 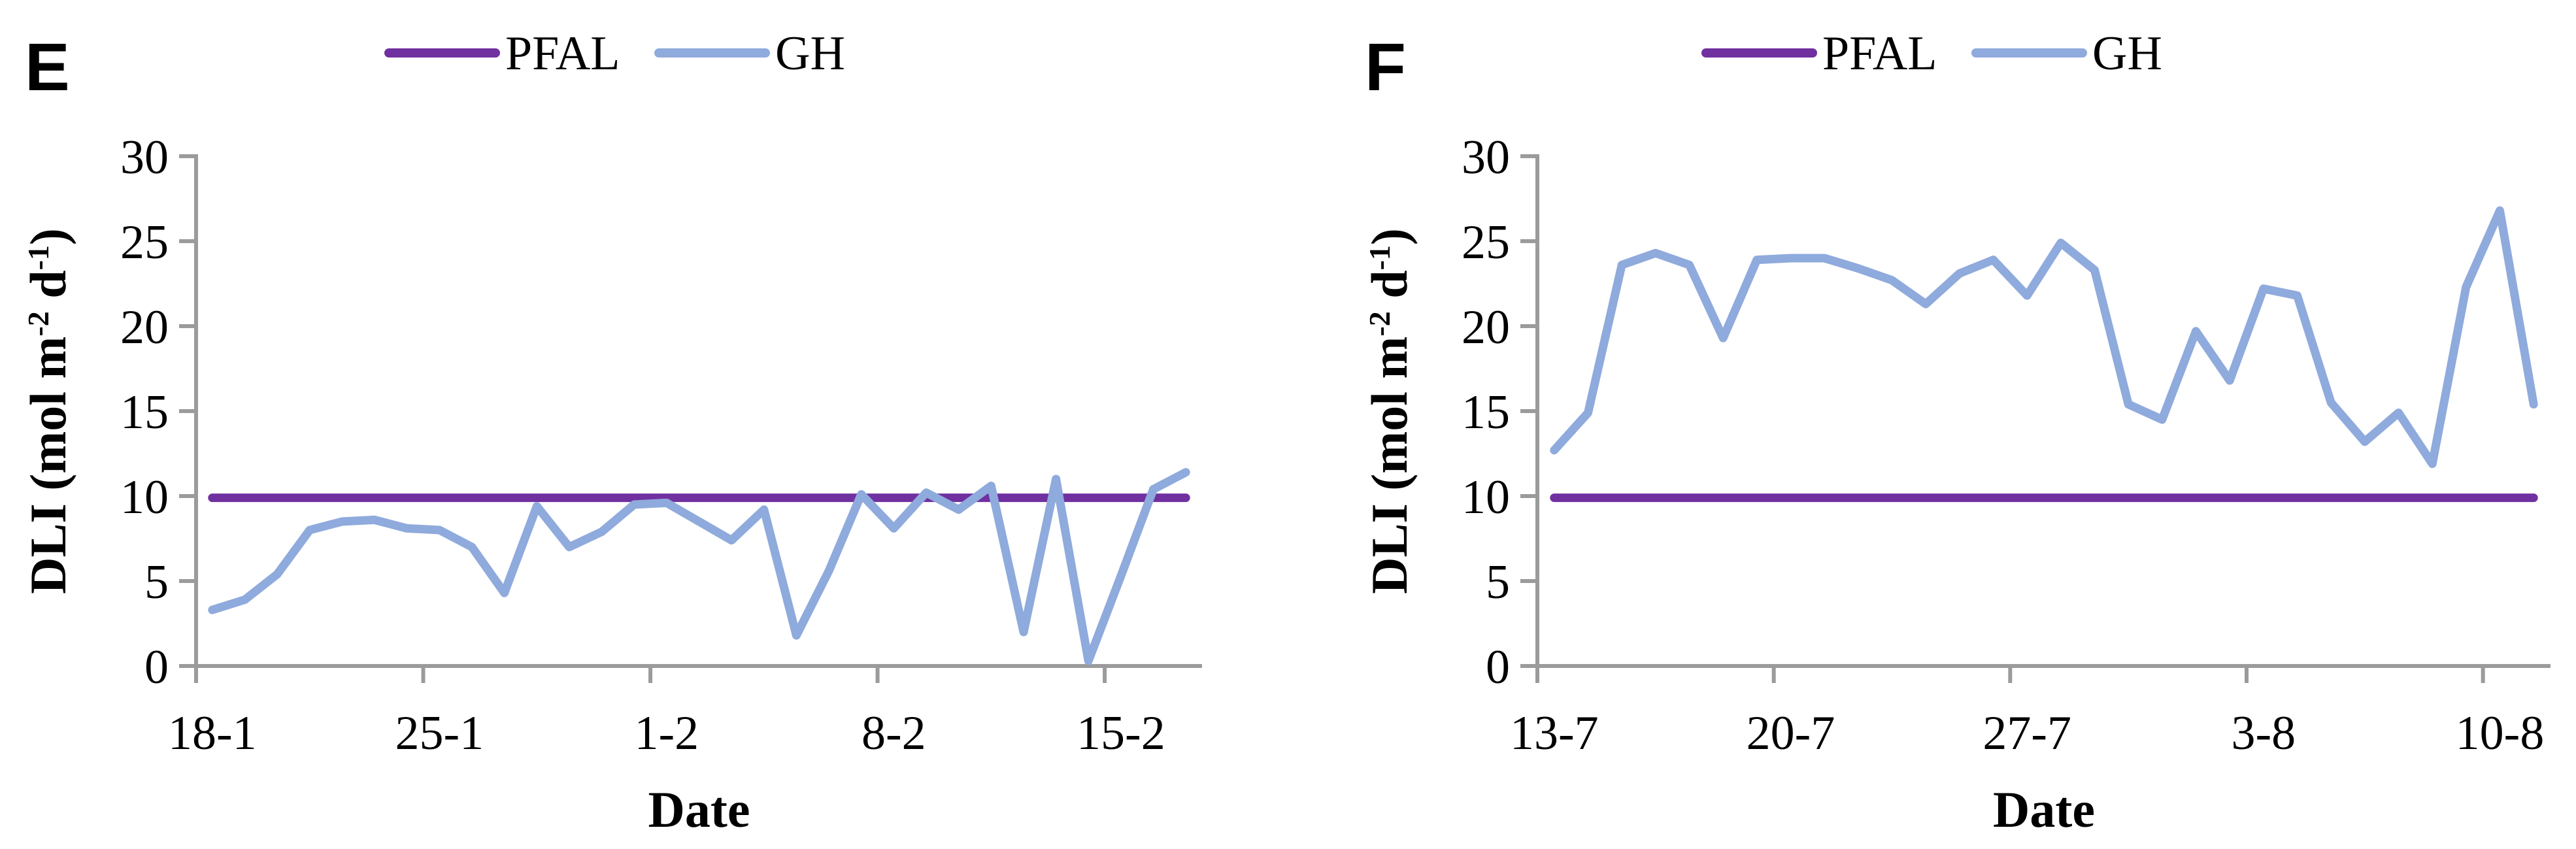 What do you see at coordinates (213, 733) in the screenshot?
I see `x-tick-label: 18-1` at bounding box center [213, 733].